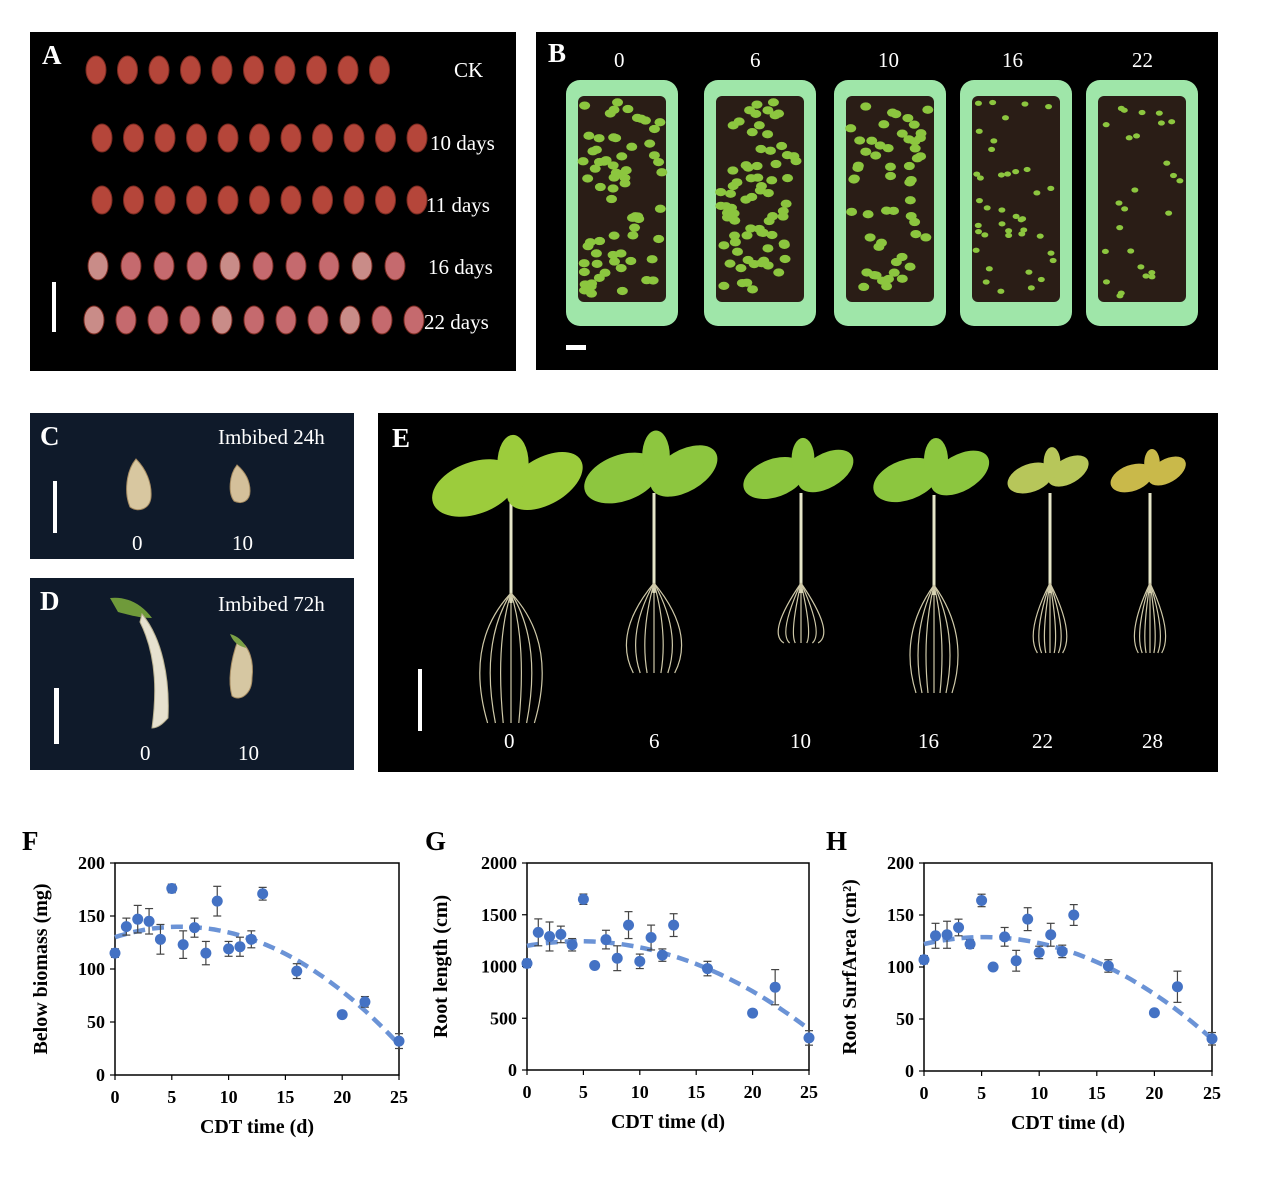 The height and width of the screenshot is (1177, 1269). I want to click on plant-label-22: 22, so click(1042, 741).